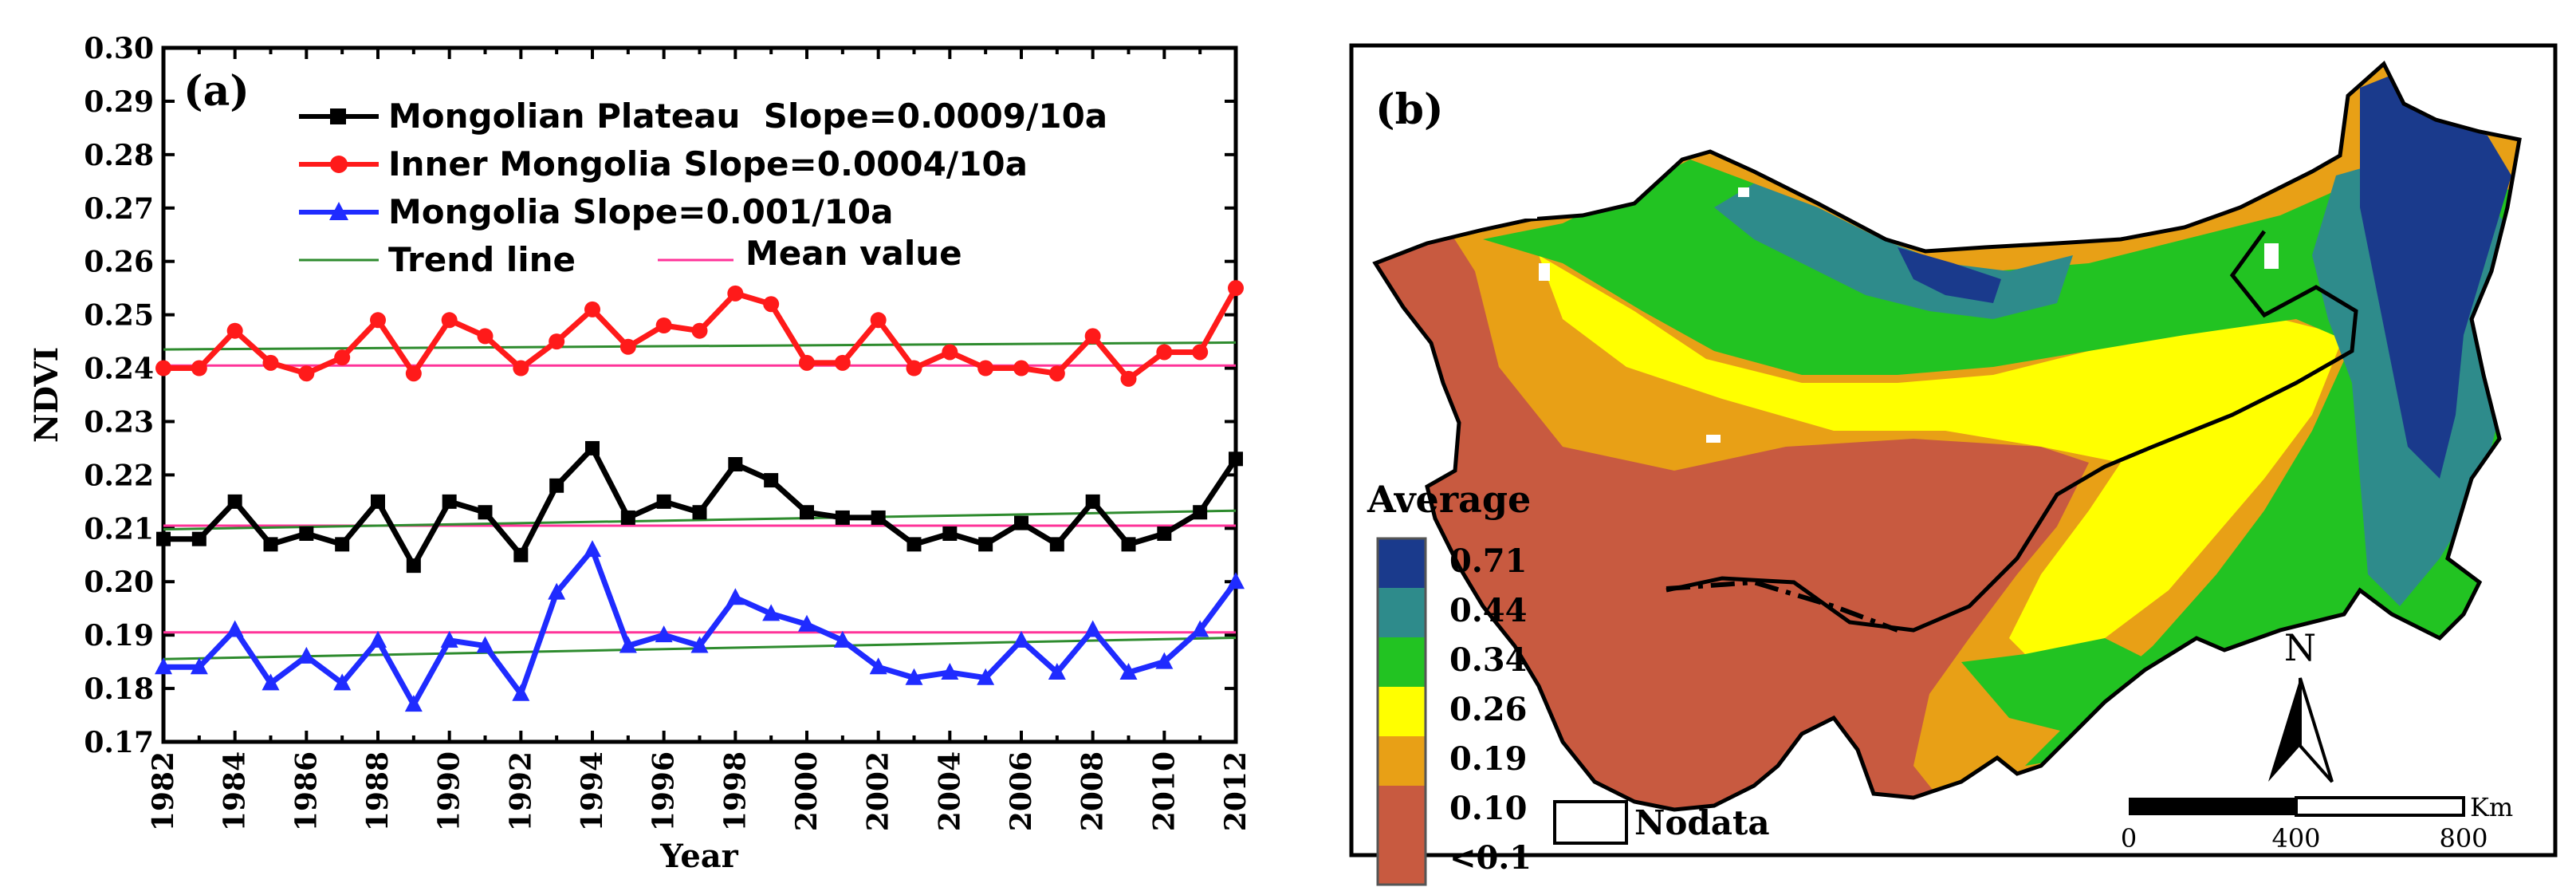  What do you see at coordinates (1488, 561) in the screenshot?
I see `legend-class-label: 0.71` at bounding box center [1488, 561].